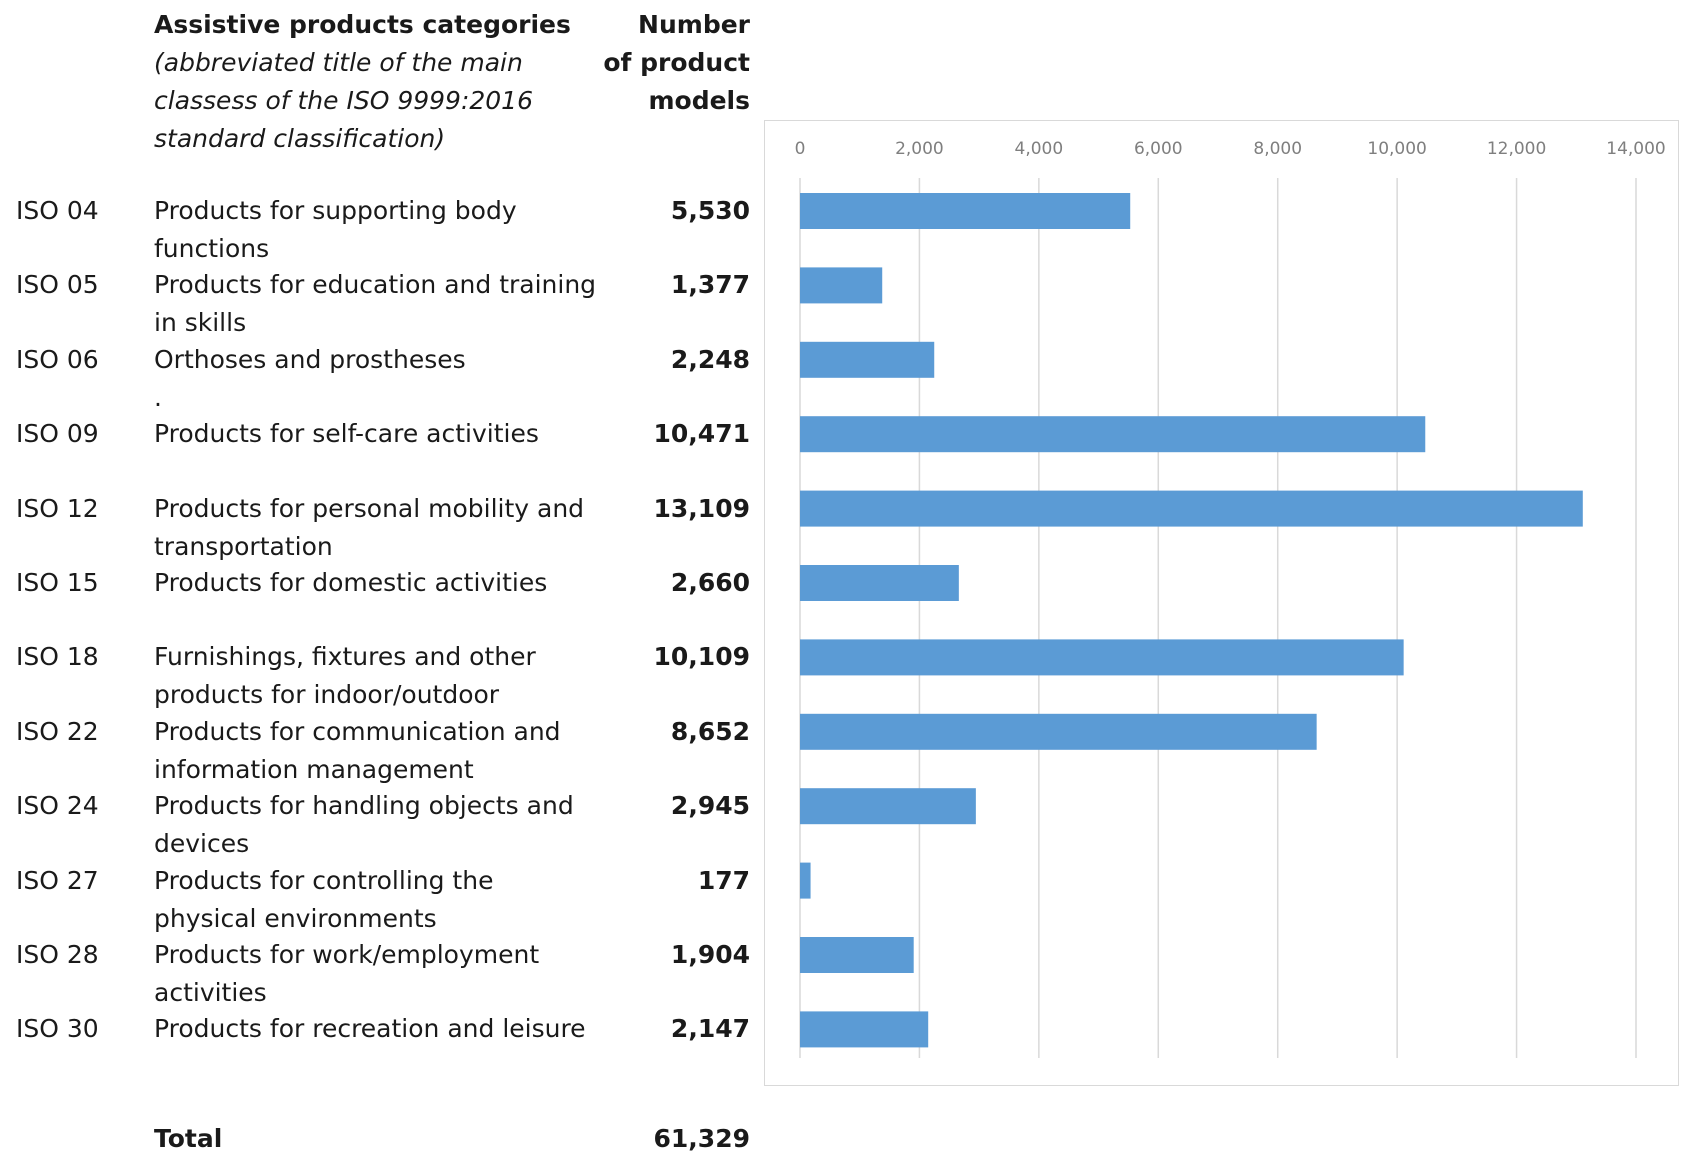 Image resolution: width=1685 pixels, height=1158 pixels. Describe the element at coordinates (57, 285) in the screenshot. I see `row-code: ISO 05` at that location.